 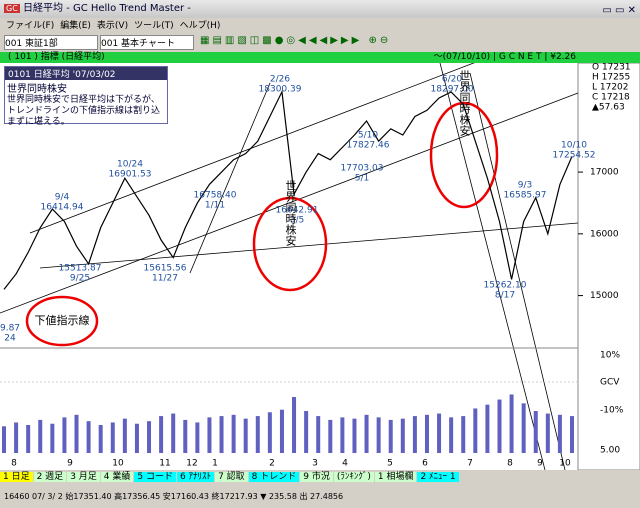 What do you see at coordinates (215, 196) in the screenshot?
I see `price-annotation: 16758.40` at bounding box center [215, 196].